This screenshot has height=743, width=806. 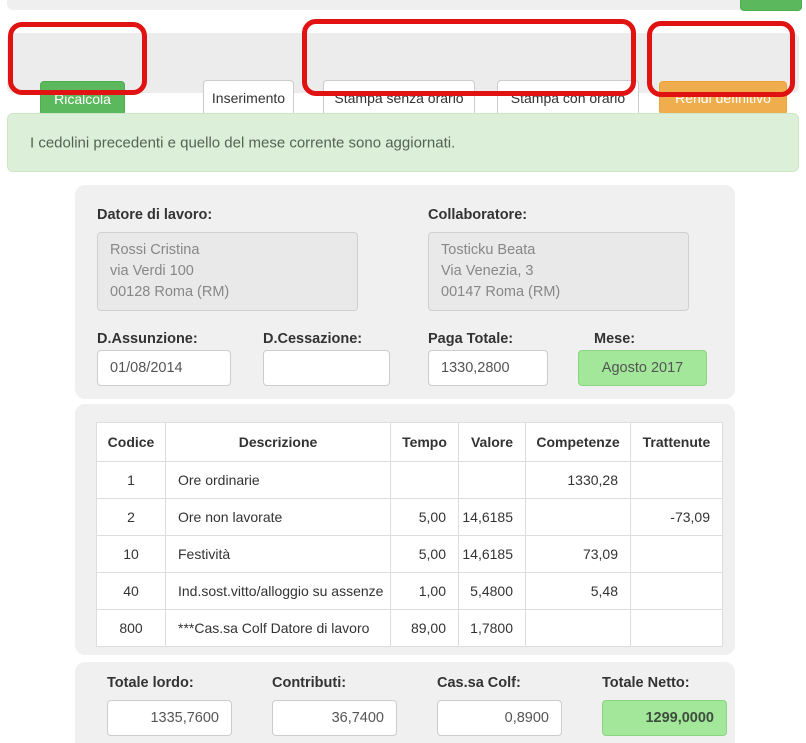 I want to click on header-descrizione: Descrizione, so click(x=278, y=442).